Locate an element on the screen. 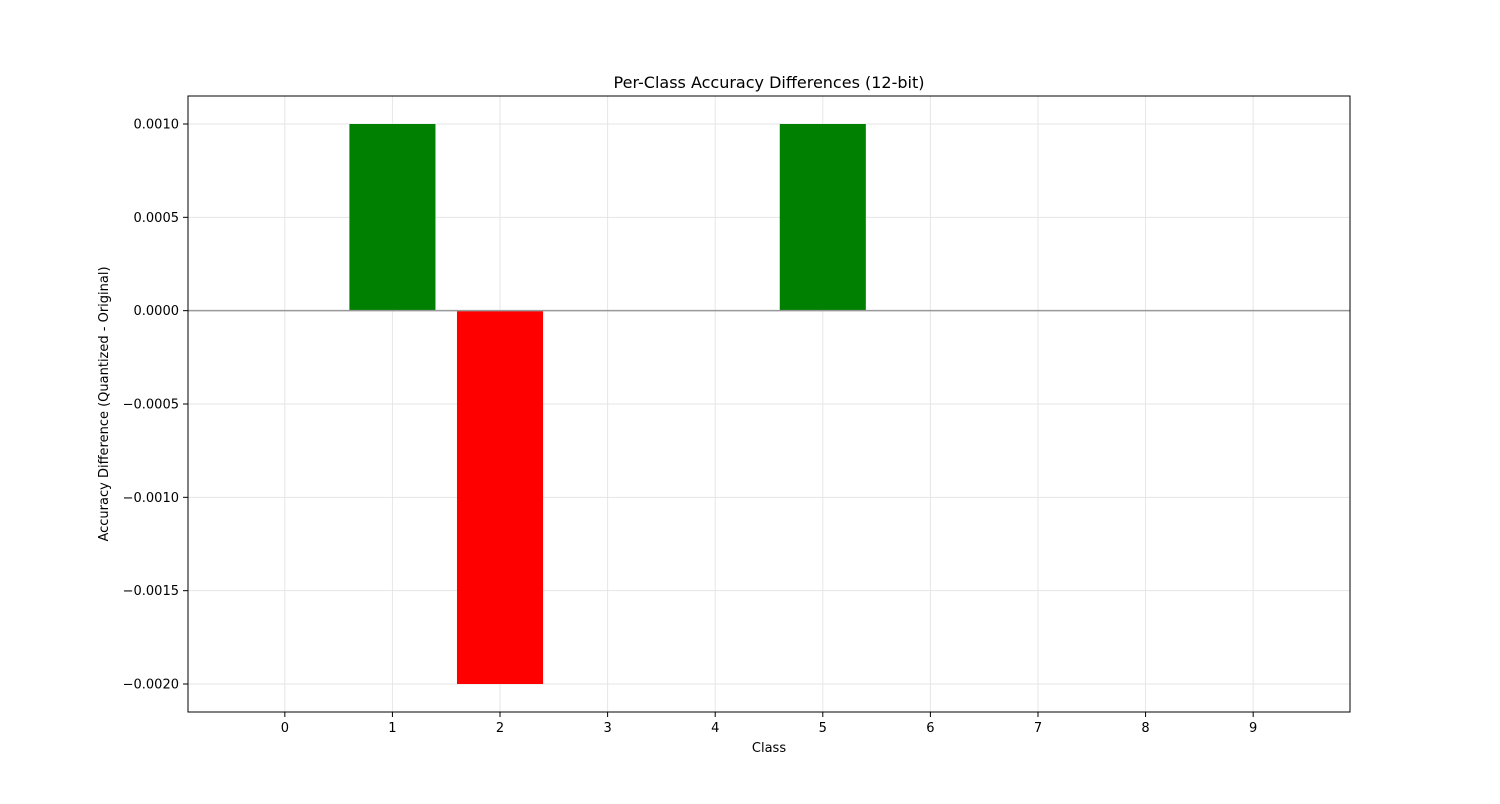  x-tick-label: 1 is located at coordinates (392, 728).